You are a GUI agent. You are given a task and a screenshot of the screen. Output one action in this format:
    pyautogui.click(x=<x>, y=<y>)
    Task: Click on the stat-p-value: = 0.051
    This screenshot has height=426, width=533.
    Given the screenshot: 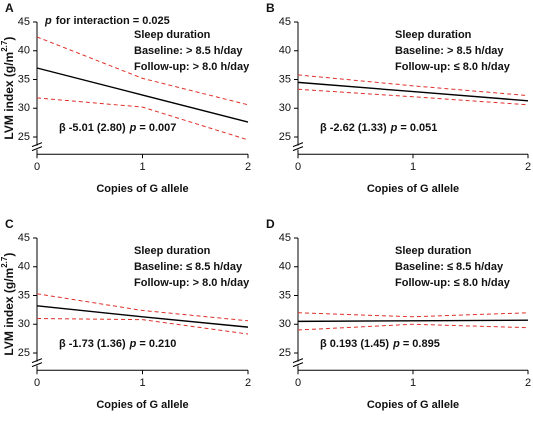 What is the action you would take?
    pyautogui.click(x=418, y=128)
    